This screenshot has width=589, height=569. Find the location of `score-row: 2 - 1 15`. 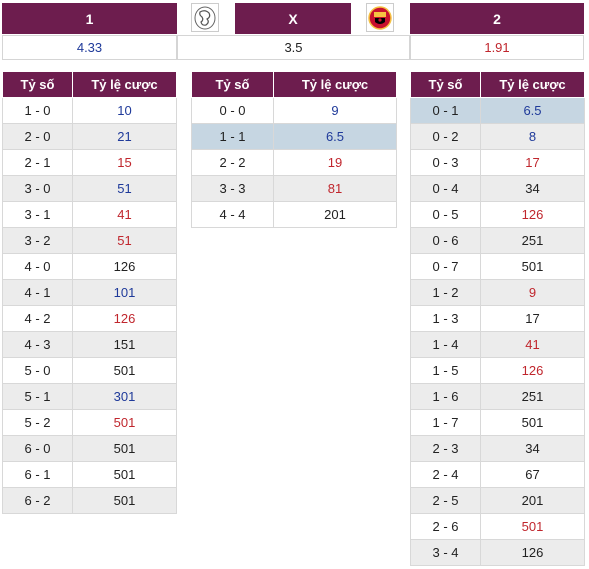

score-row: 2 - 1 15 is located at coordinates (89, 162).